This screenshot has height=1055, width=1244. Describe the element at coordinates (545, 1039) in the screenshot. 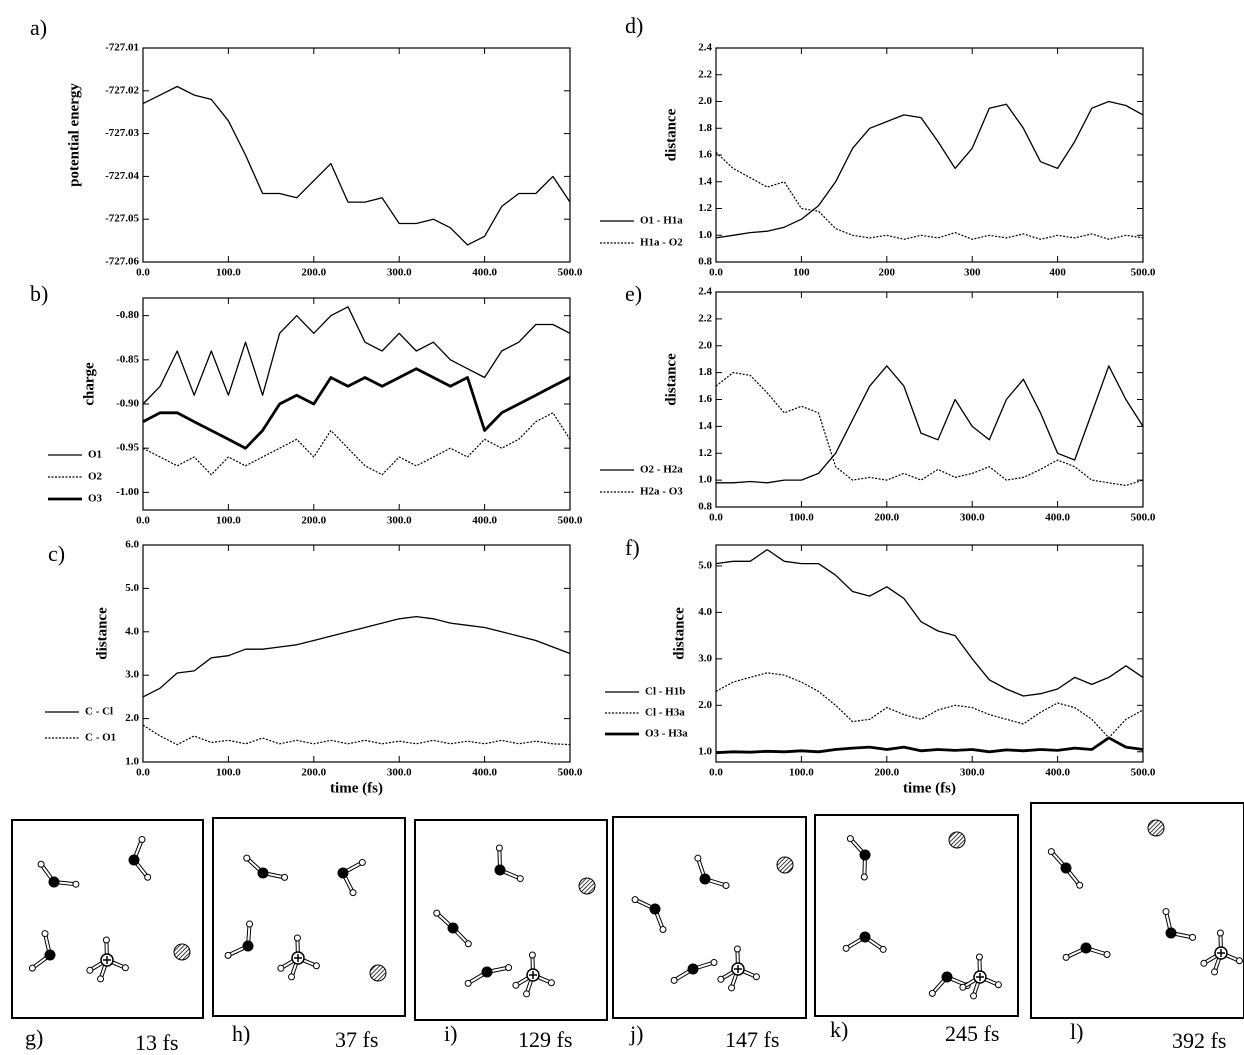

I see `snapshot-time: 129 fs` at that location.